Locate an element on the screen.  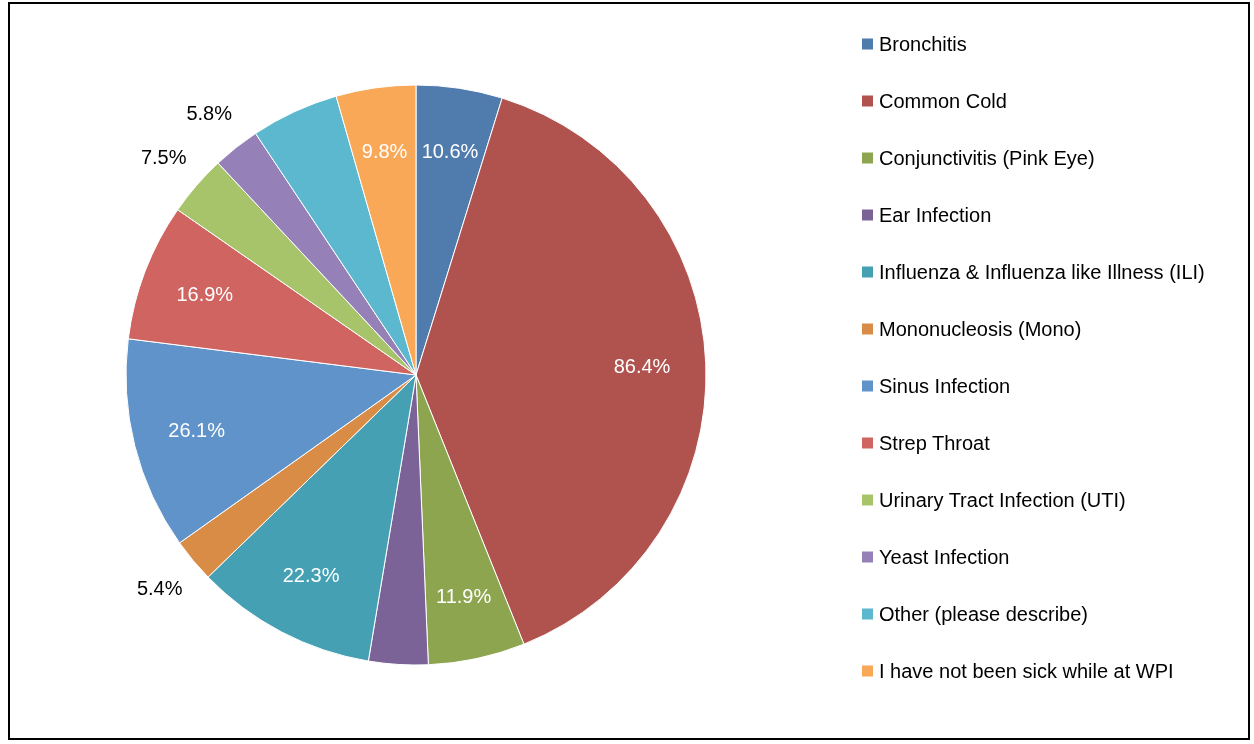
legend-label: Urinary Tract Infection (UTI) is located at coordinates (1002, 500).